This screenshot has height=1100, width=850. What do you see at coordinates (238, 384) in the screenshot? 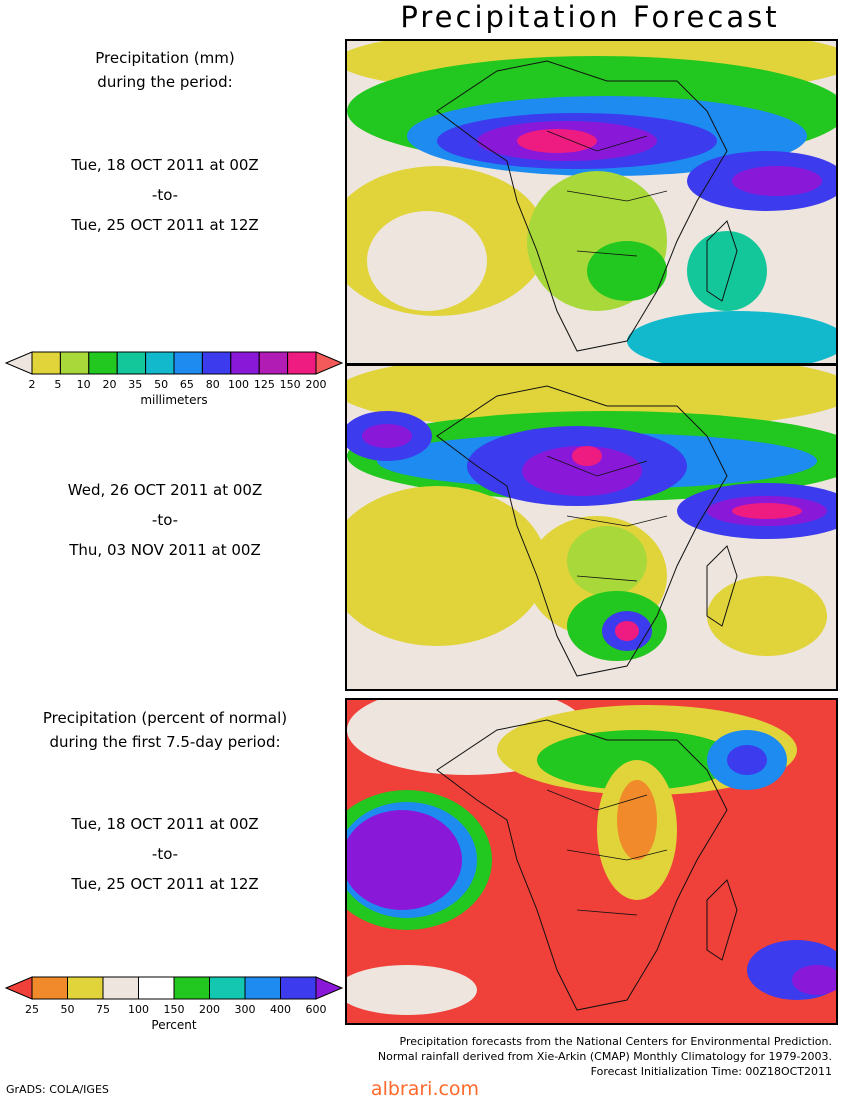
I see `mm-scale-tick-label: 100` at bounding box center [238, 384].